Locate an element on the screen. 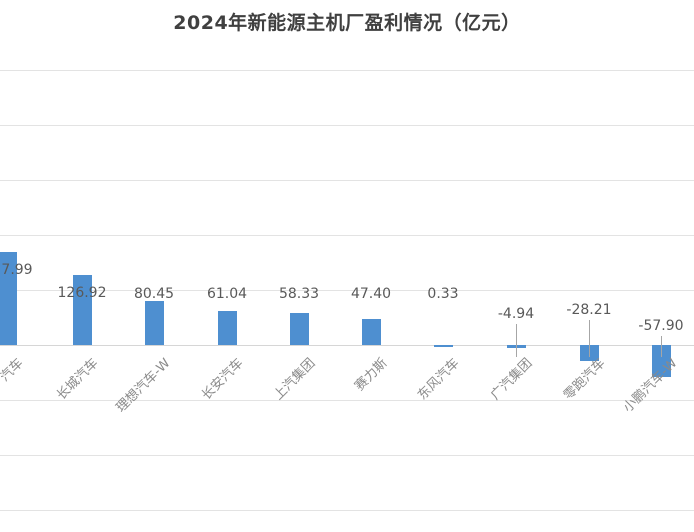 The height and width of the screenshot is (532, 694). data-label: -28.21 is located at coordinates (589, 310).